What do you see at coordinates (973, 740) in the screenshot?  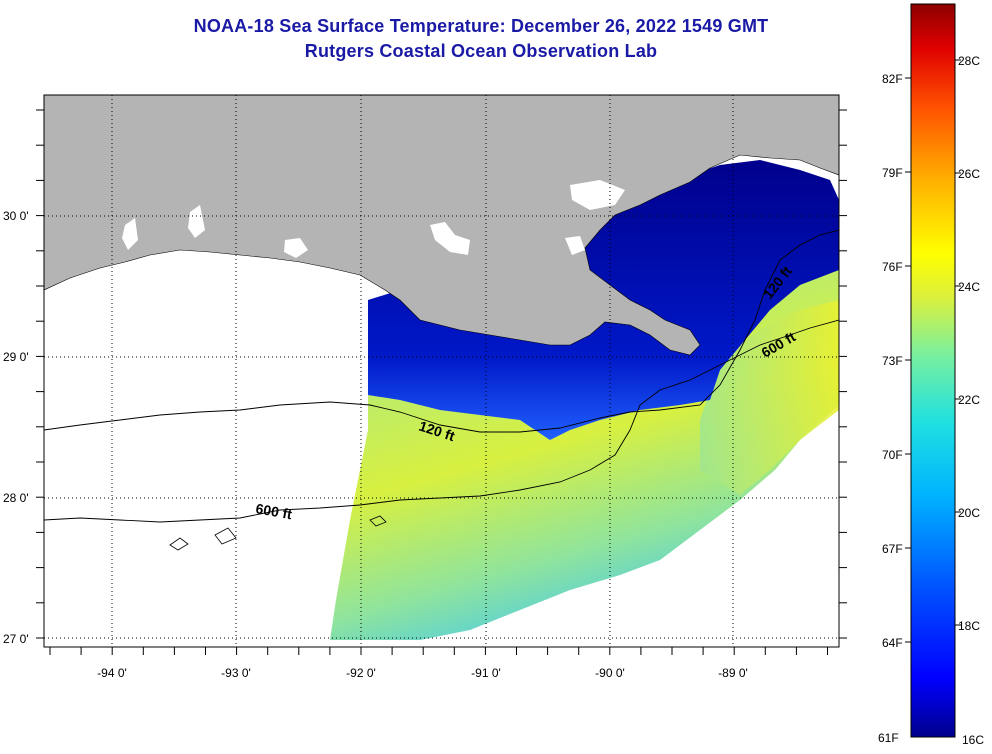 I see `colorbar-c-label: 16C` at bounding box center [973, 740].